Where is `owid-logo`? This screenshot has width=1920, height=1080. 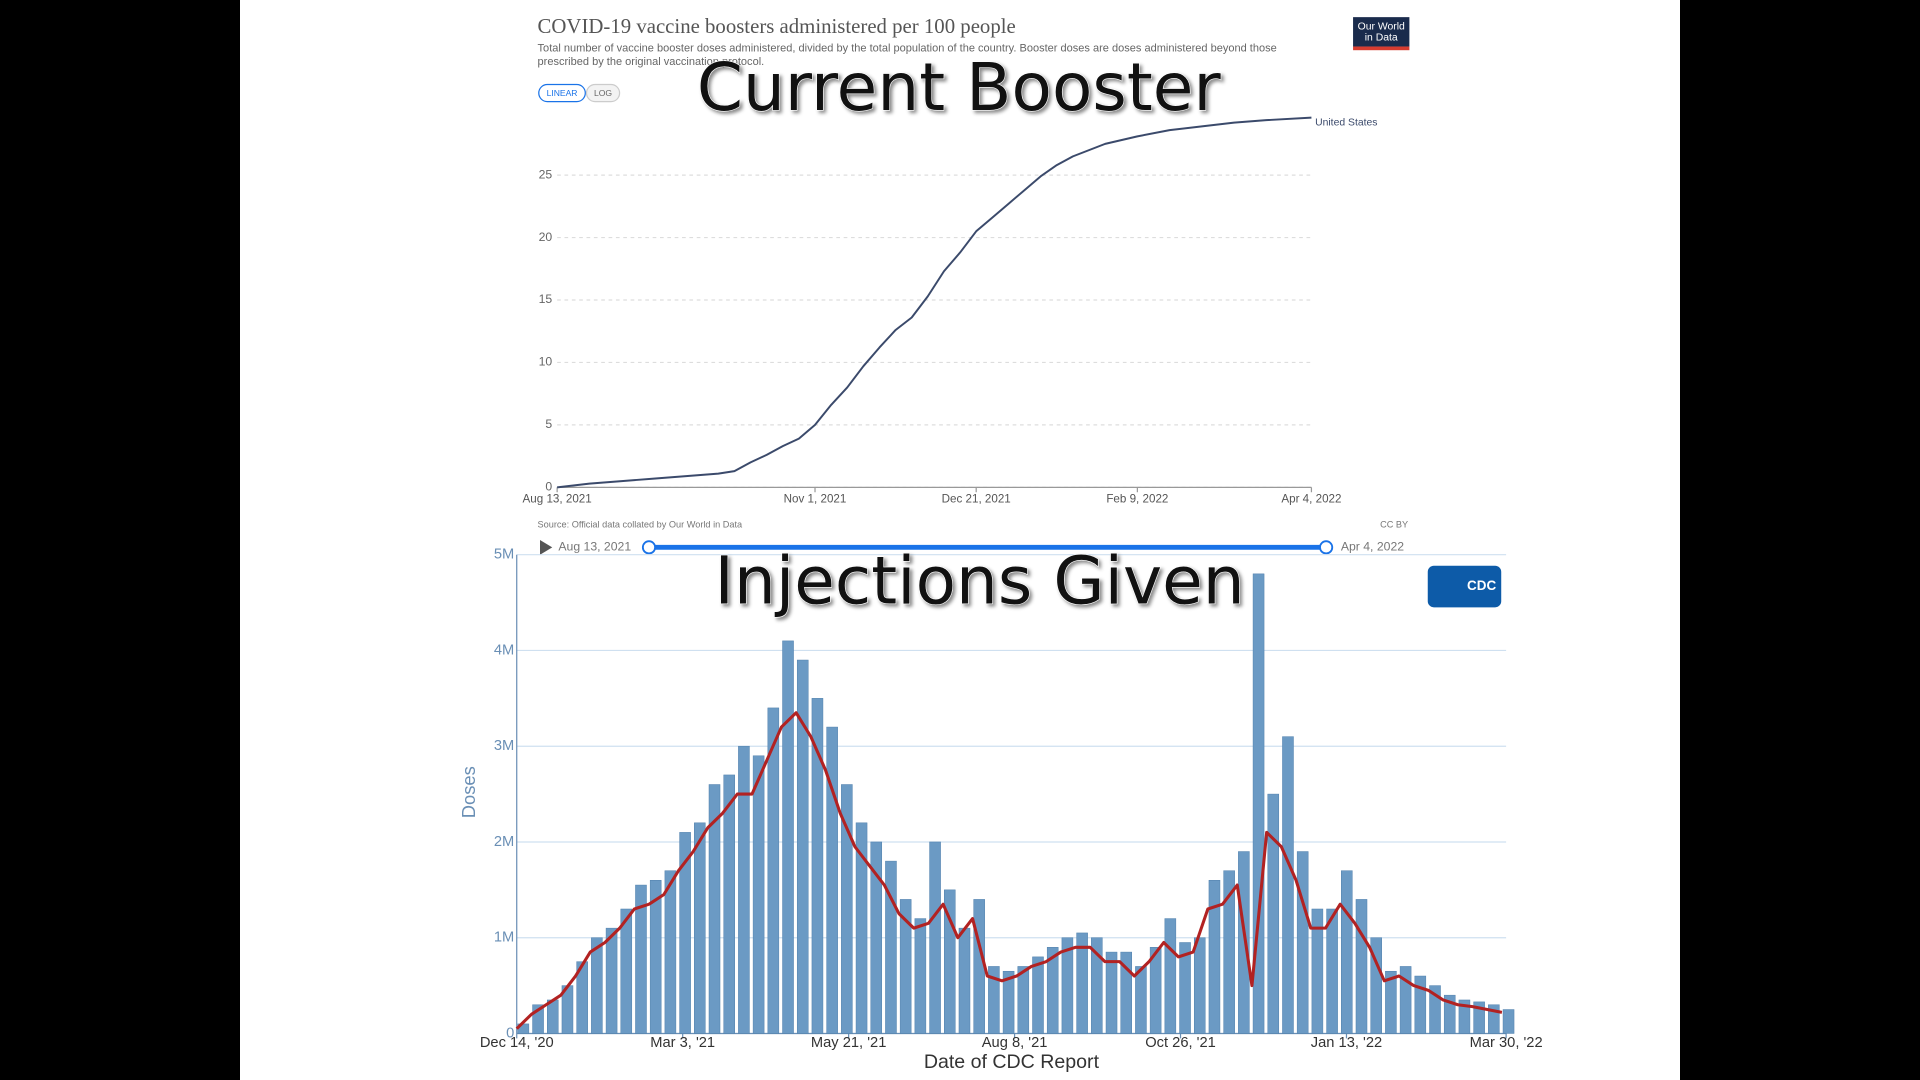
owid-logo is located at coordinates (1381, 32).